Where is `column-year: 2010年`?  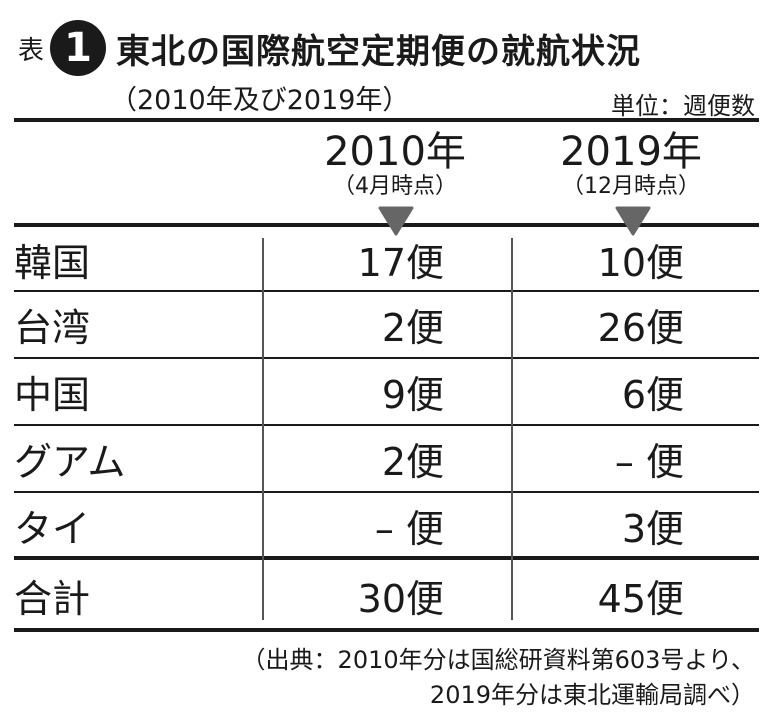 column-year: 2010年 is located at coordinates (395, 152).